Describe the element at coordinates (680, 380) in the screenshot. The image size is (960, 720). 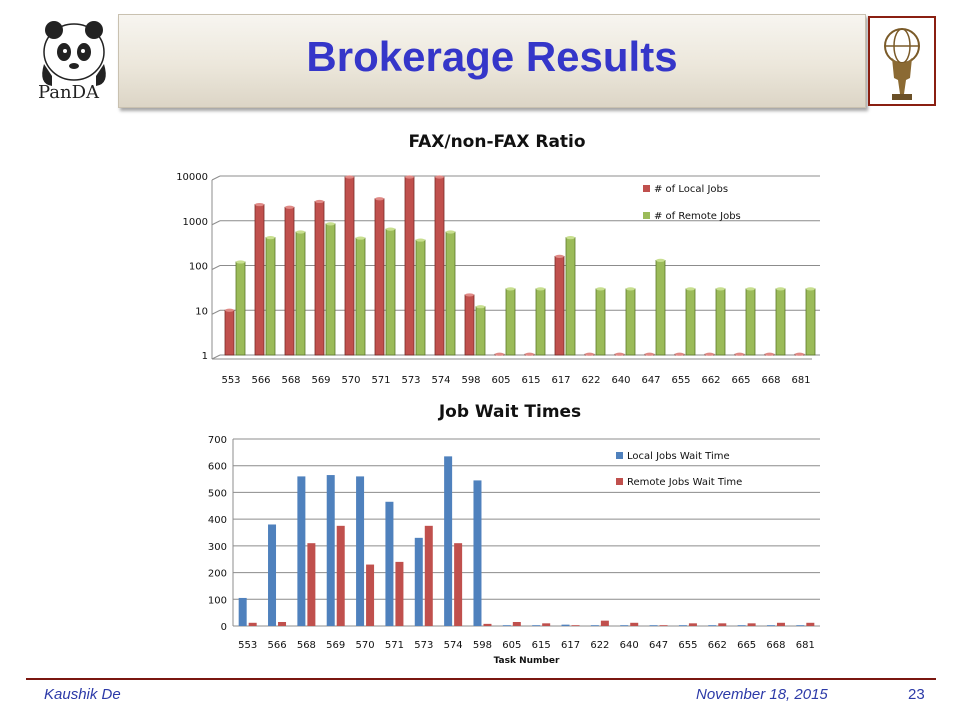
I see `x-tick-label: 655` at that location.